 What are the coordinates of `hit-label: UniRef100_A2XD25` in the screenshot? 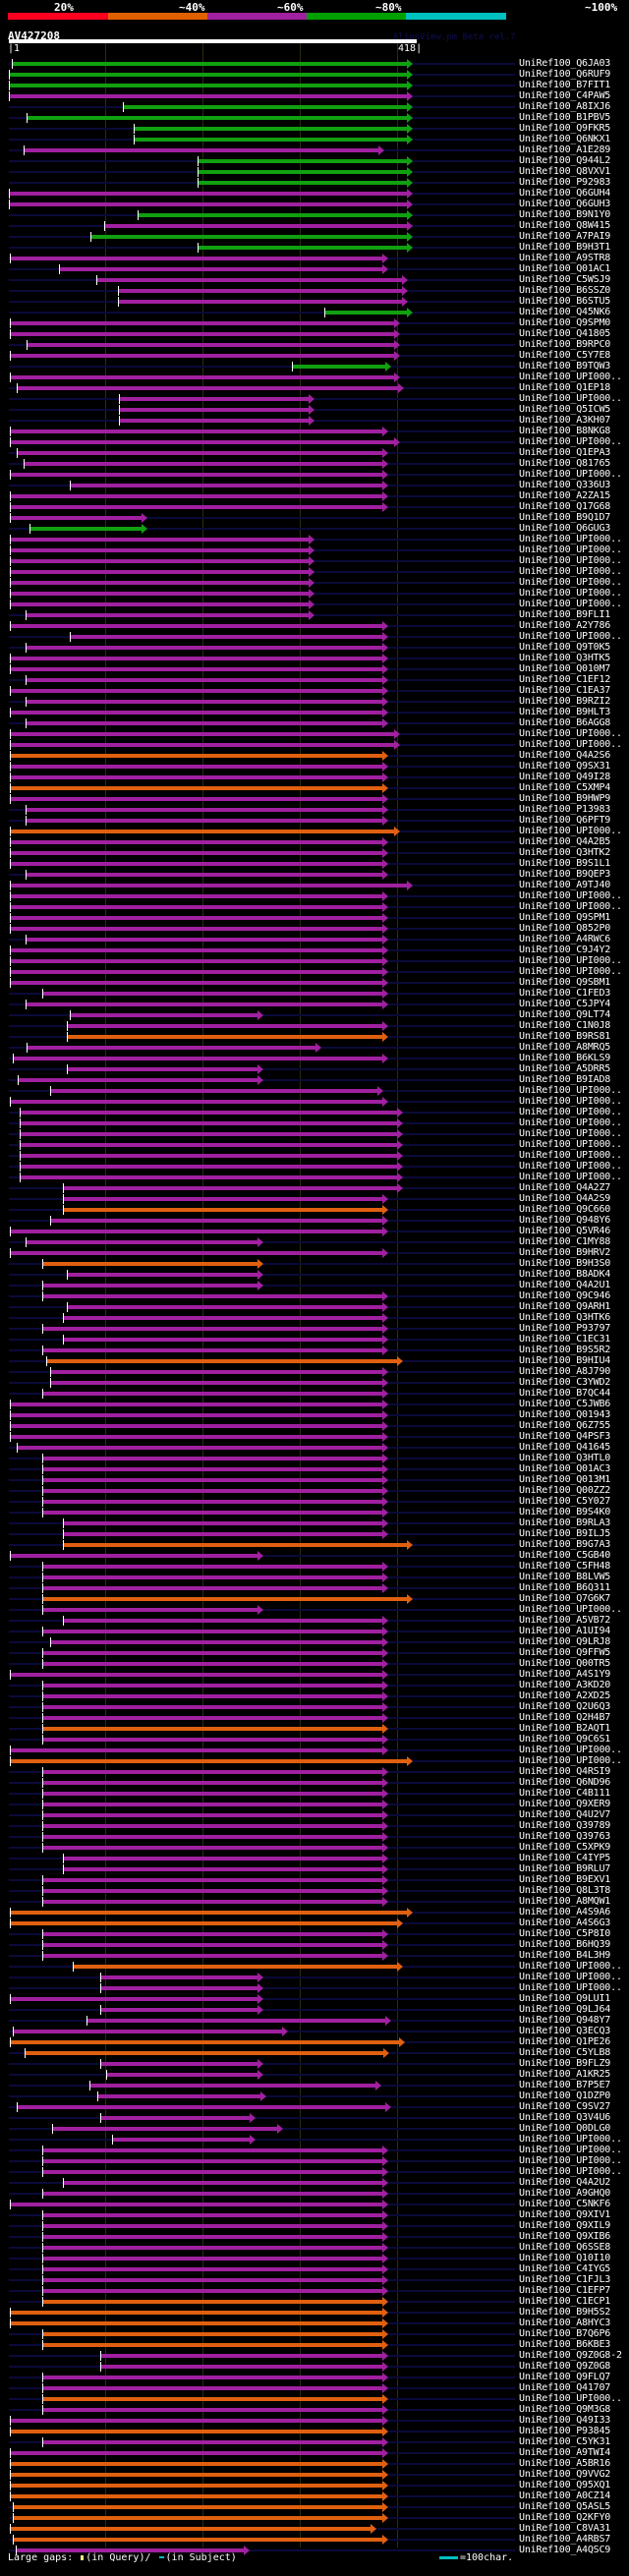 It's located at (565, 1695).